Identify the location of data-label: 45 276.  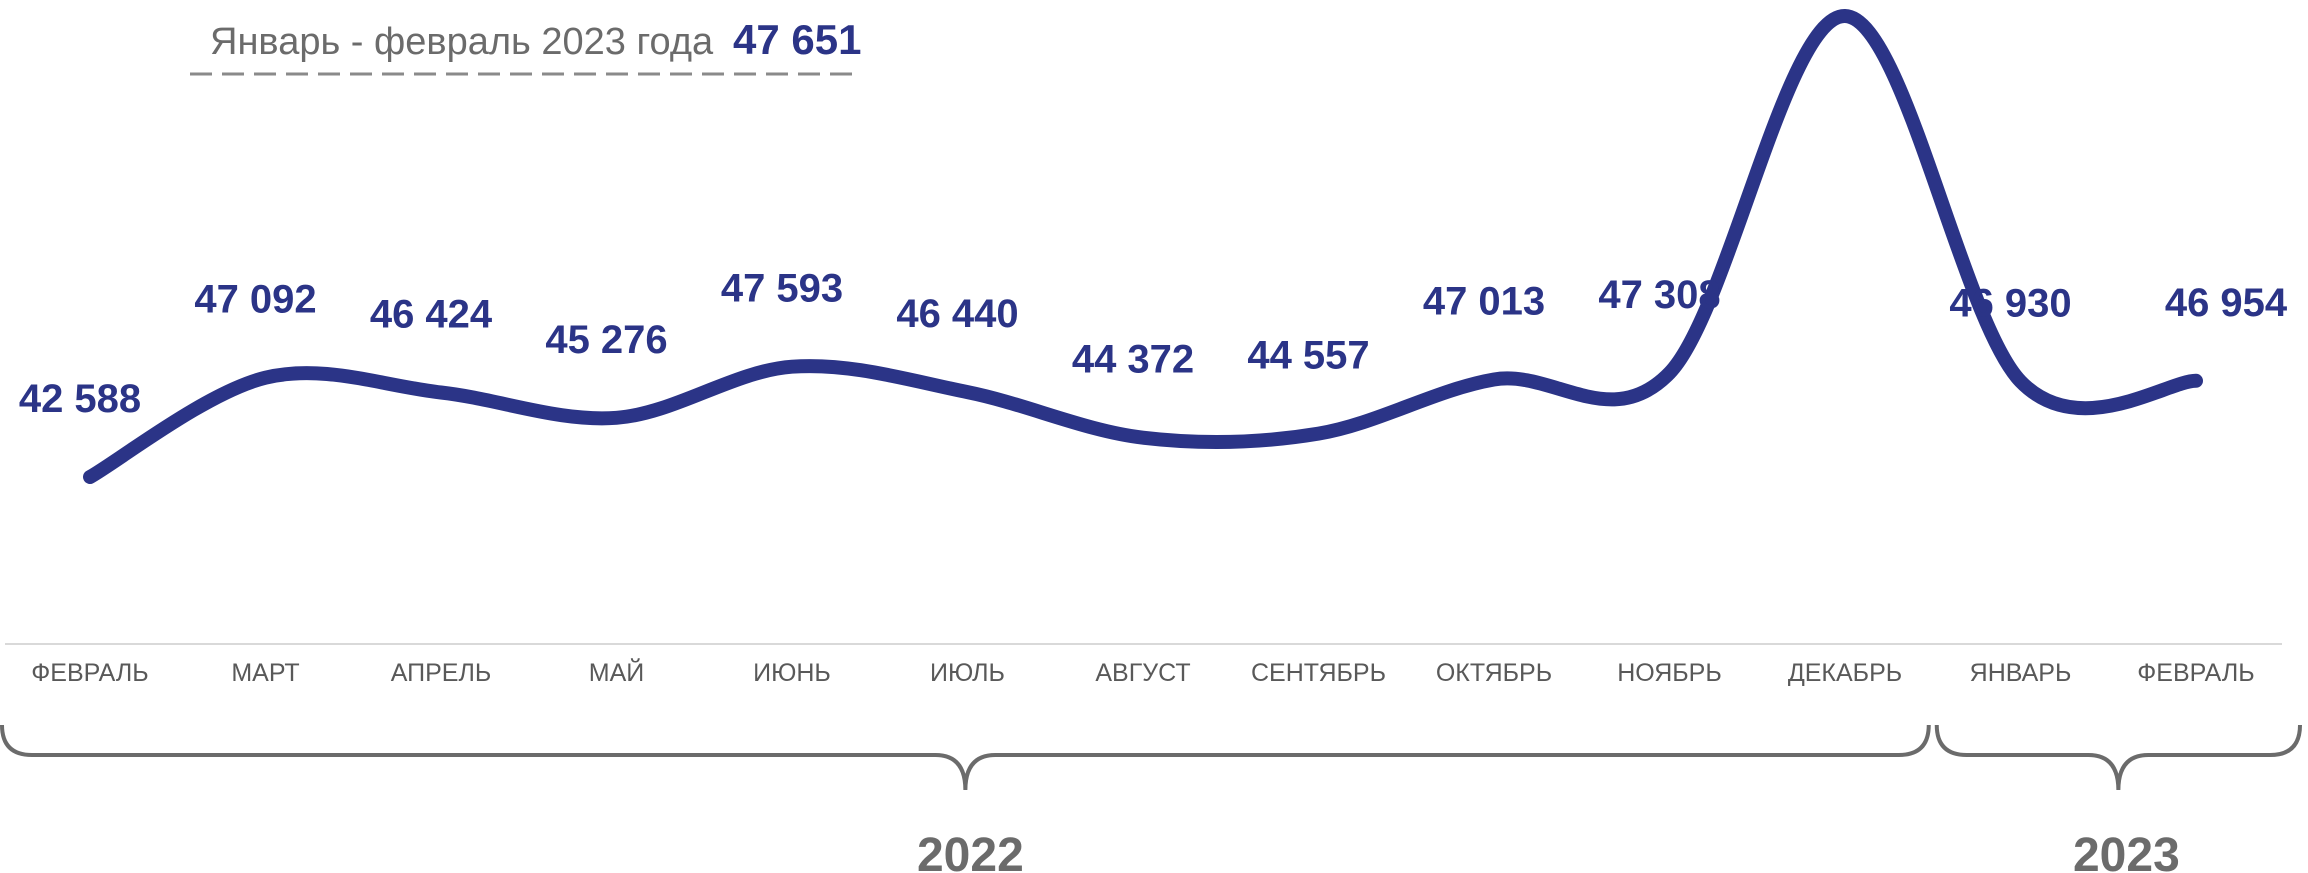
(606, 340).